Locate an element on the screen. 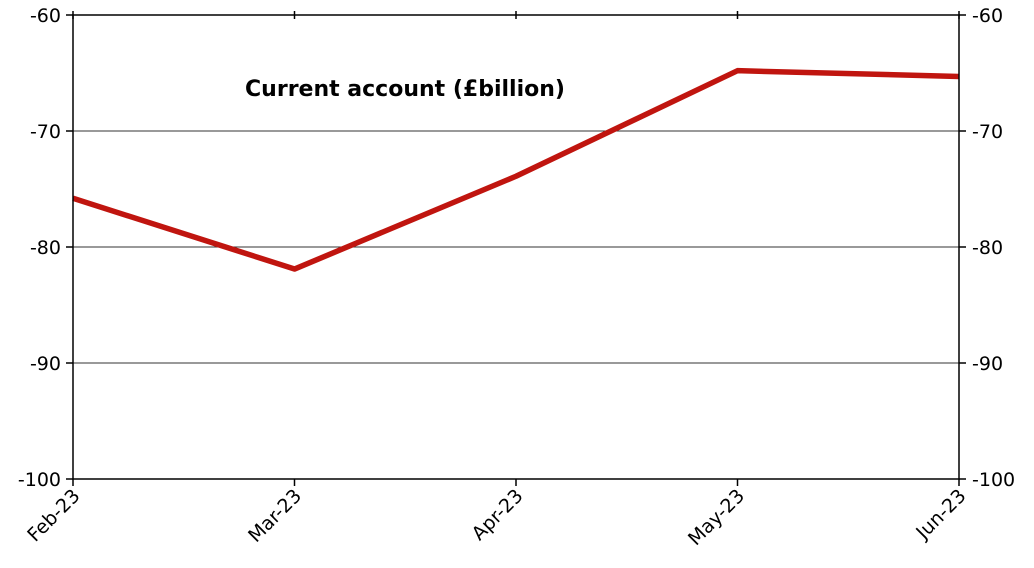  x-axis-labels: Feb-23 Mar-23 Apr-23 May-23 Jun-23 is located at coordinates (496, 517).